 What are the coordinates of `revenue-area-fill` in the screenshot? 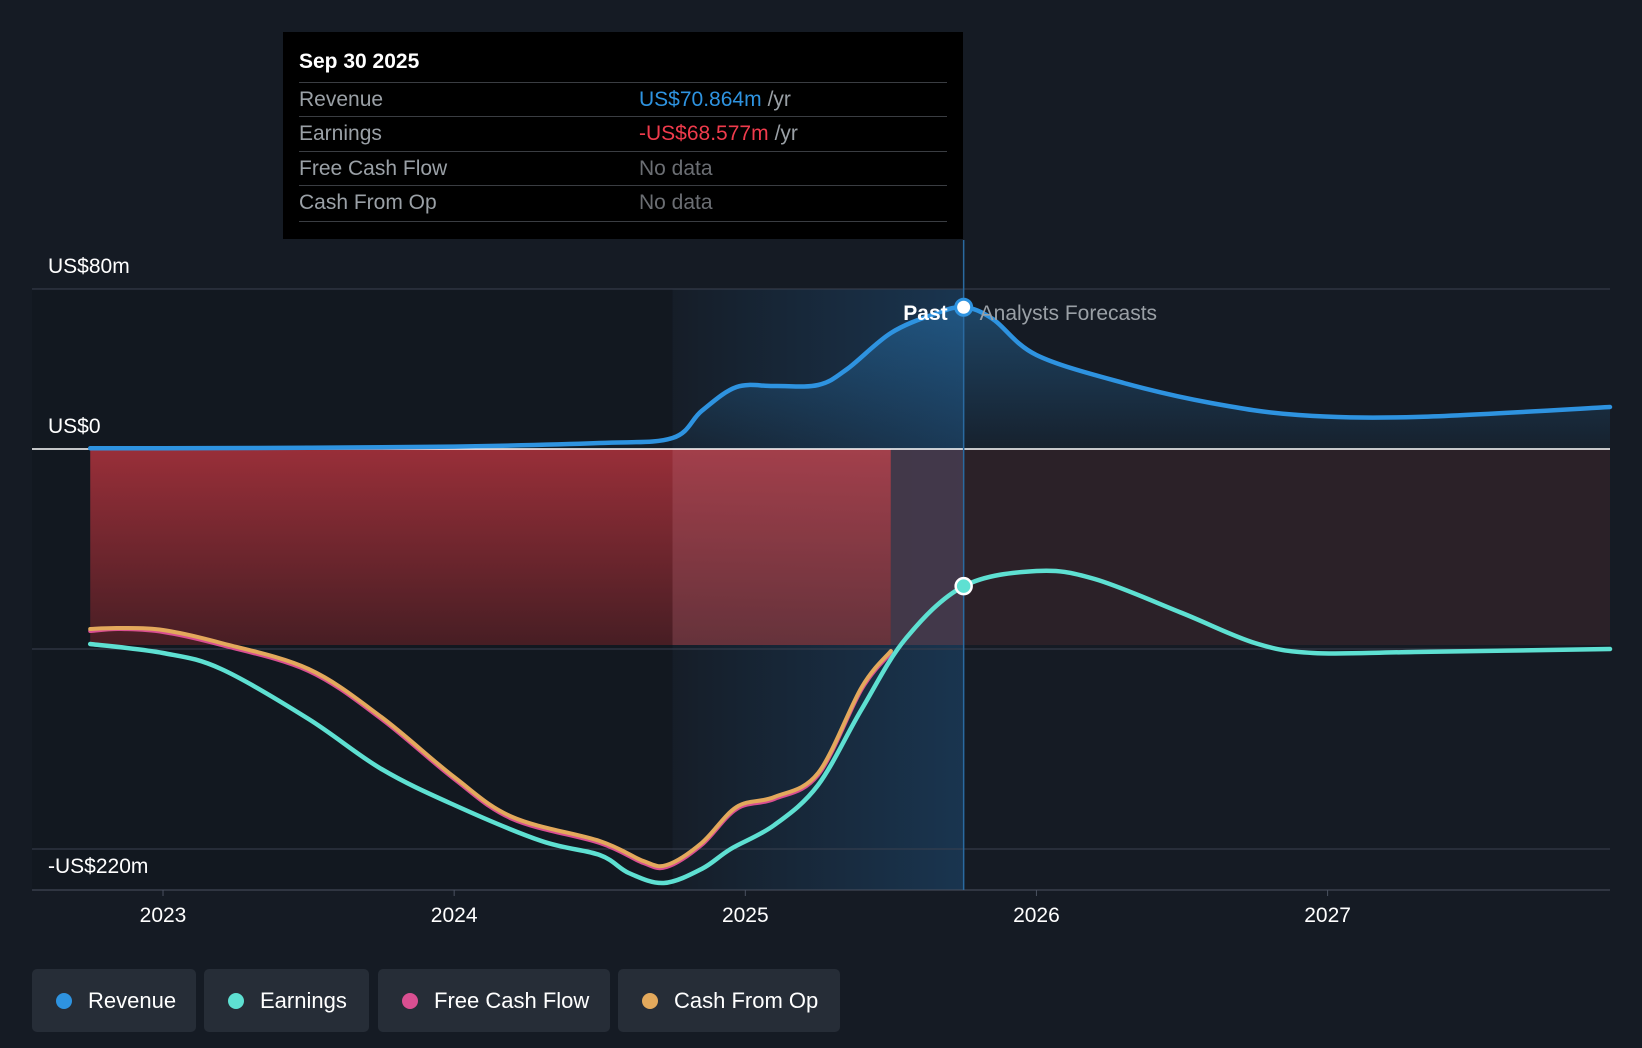 It's located at (850, 378).